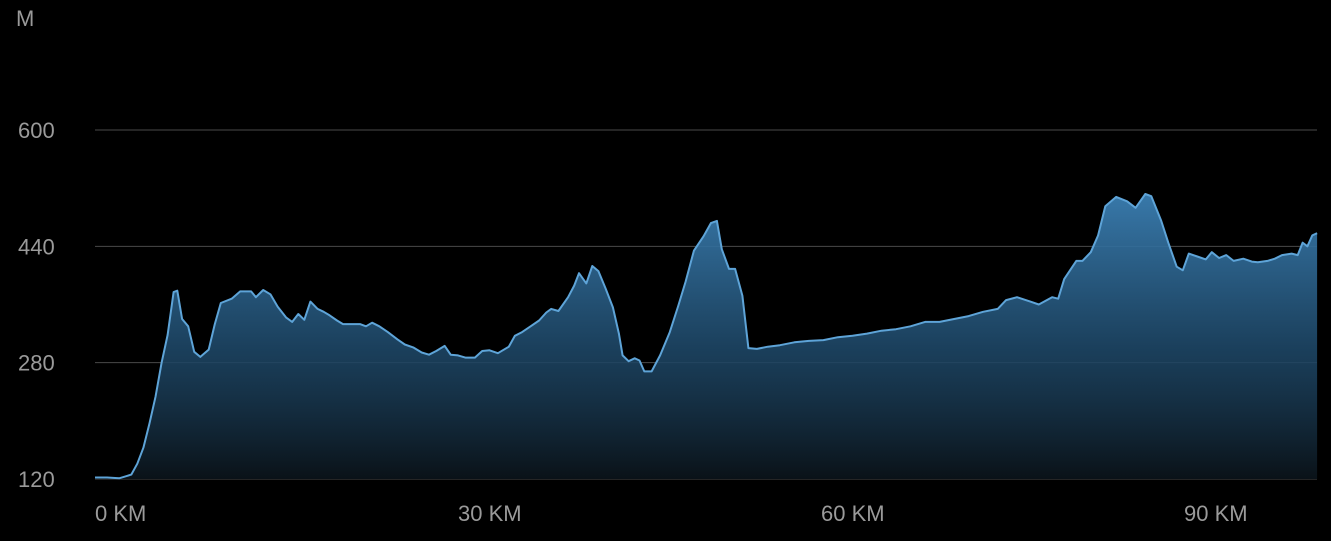 The height and width of the screenshot is (541, 1331). What do you see at coordinates (36, 246) in the screenshot?
I see `y-tick-label: 440` at bounding box center [36, 246].